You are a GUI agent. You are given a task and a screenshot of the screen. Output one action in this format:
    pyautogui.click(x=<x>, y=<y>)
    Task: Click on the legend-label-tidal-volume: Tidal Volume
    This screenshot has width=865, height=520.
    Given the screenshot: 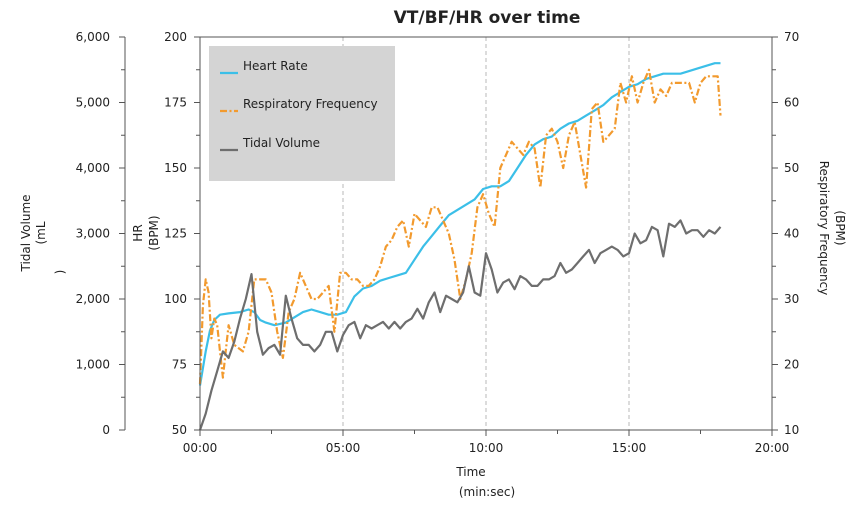 What is the action you would take?
    pyautogui.click(x=281, y=143)
    